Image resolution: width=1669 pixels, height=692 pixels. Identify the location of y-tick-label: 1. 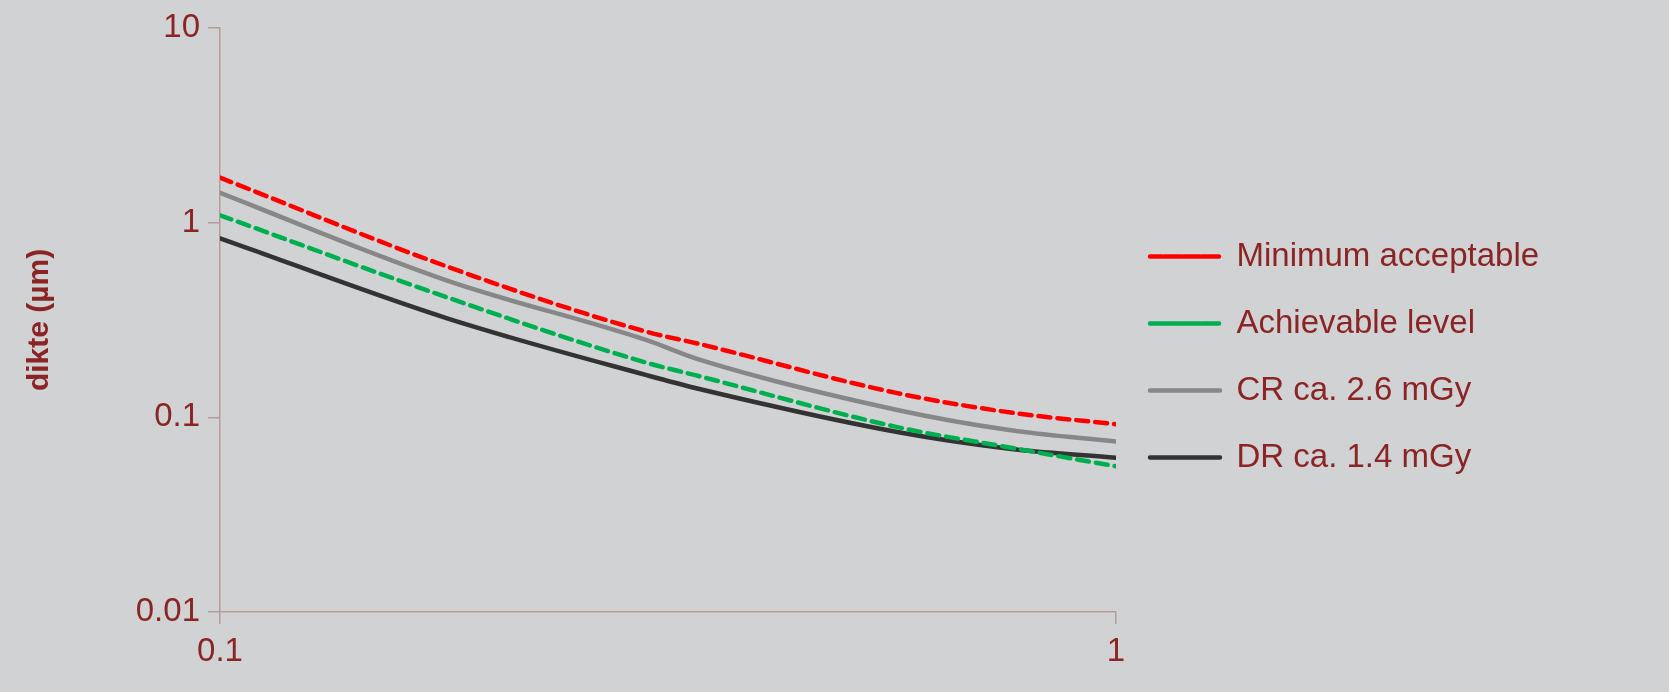
(190, 220).